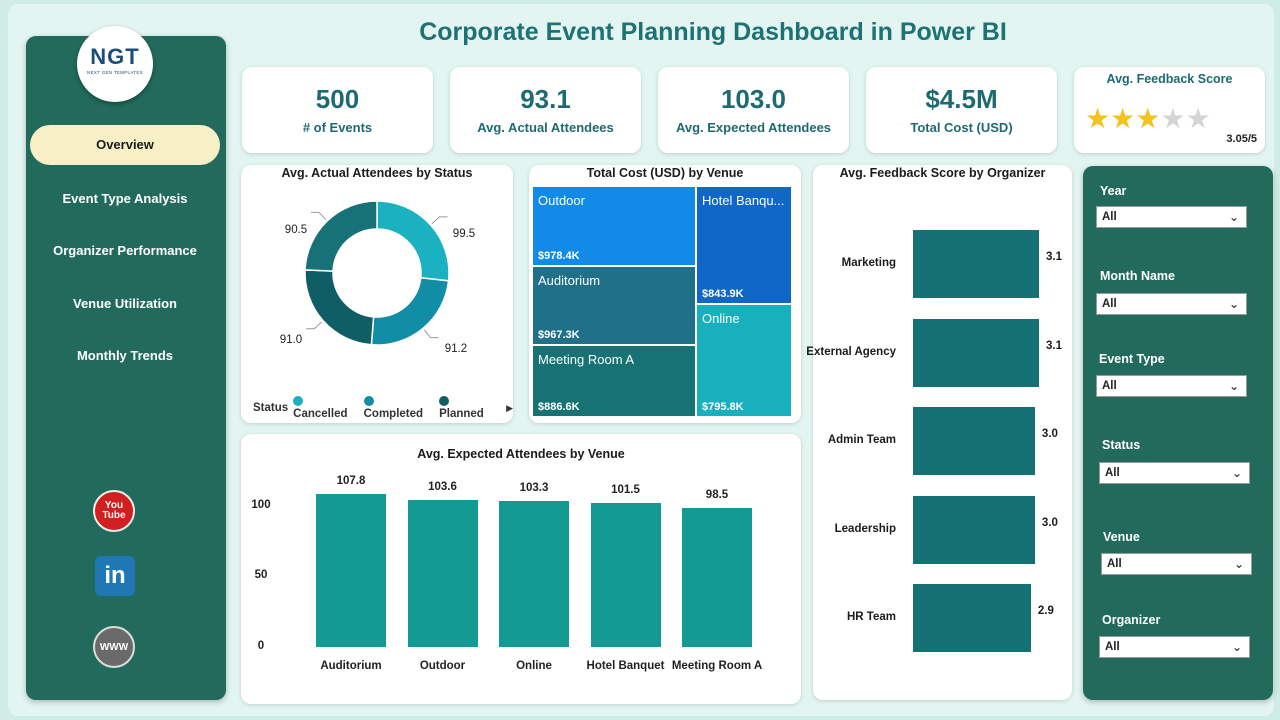  What do you see at coordinates (125, 355) in the screenshot?
I see `nav-monthly-trends: Monthly Trends` at bounding box center [125, 355].